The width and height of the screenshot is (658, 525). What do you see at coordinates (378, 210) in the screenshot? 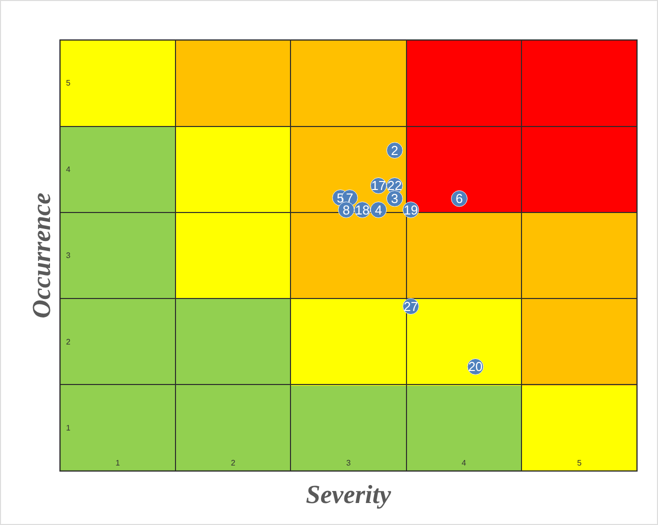
I see `annotation: 4` at bounding box center [378, 210].